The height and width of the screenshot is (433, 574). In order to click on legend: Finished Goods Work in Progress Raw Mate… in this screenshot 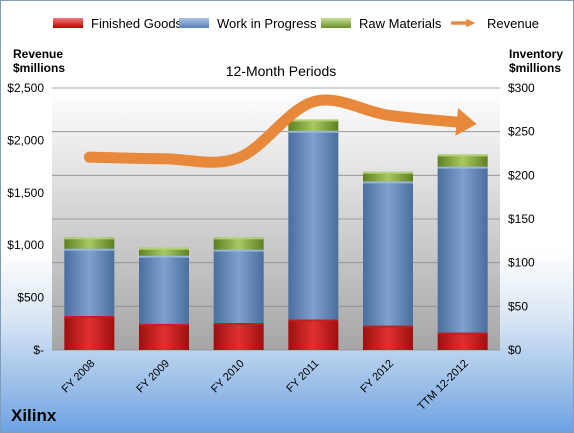, I will do `click(287, 23)`.